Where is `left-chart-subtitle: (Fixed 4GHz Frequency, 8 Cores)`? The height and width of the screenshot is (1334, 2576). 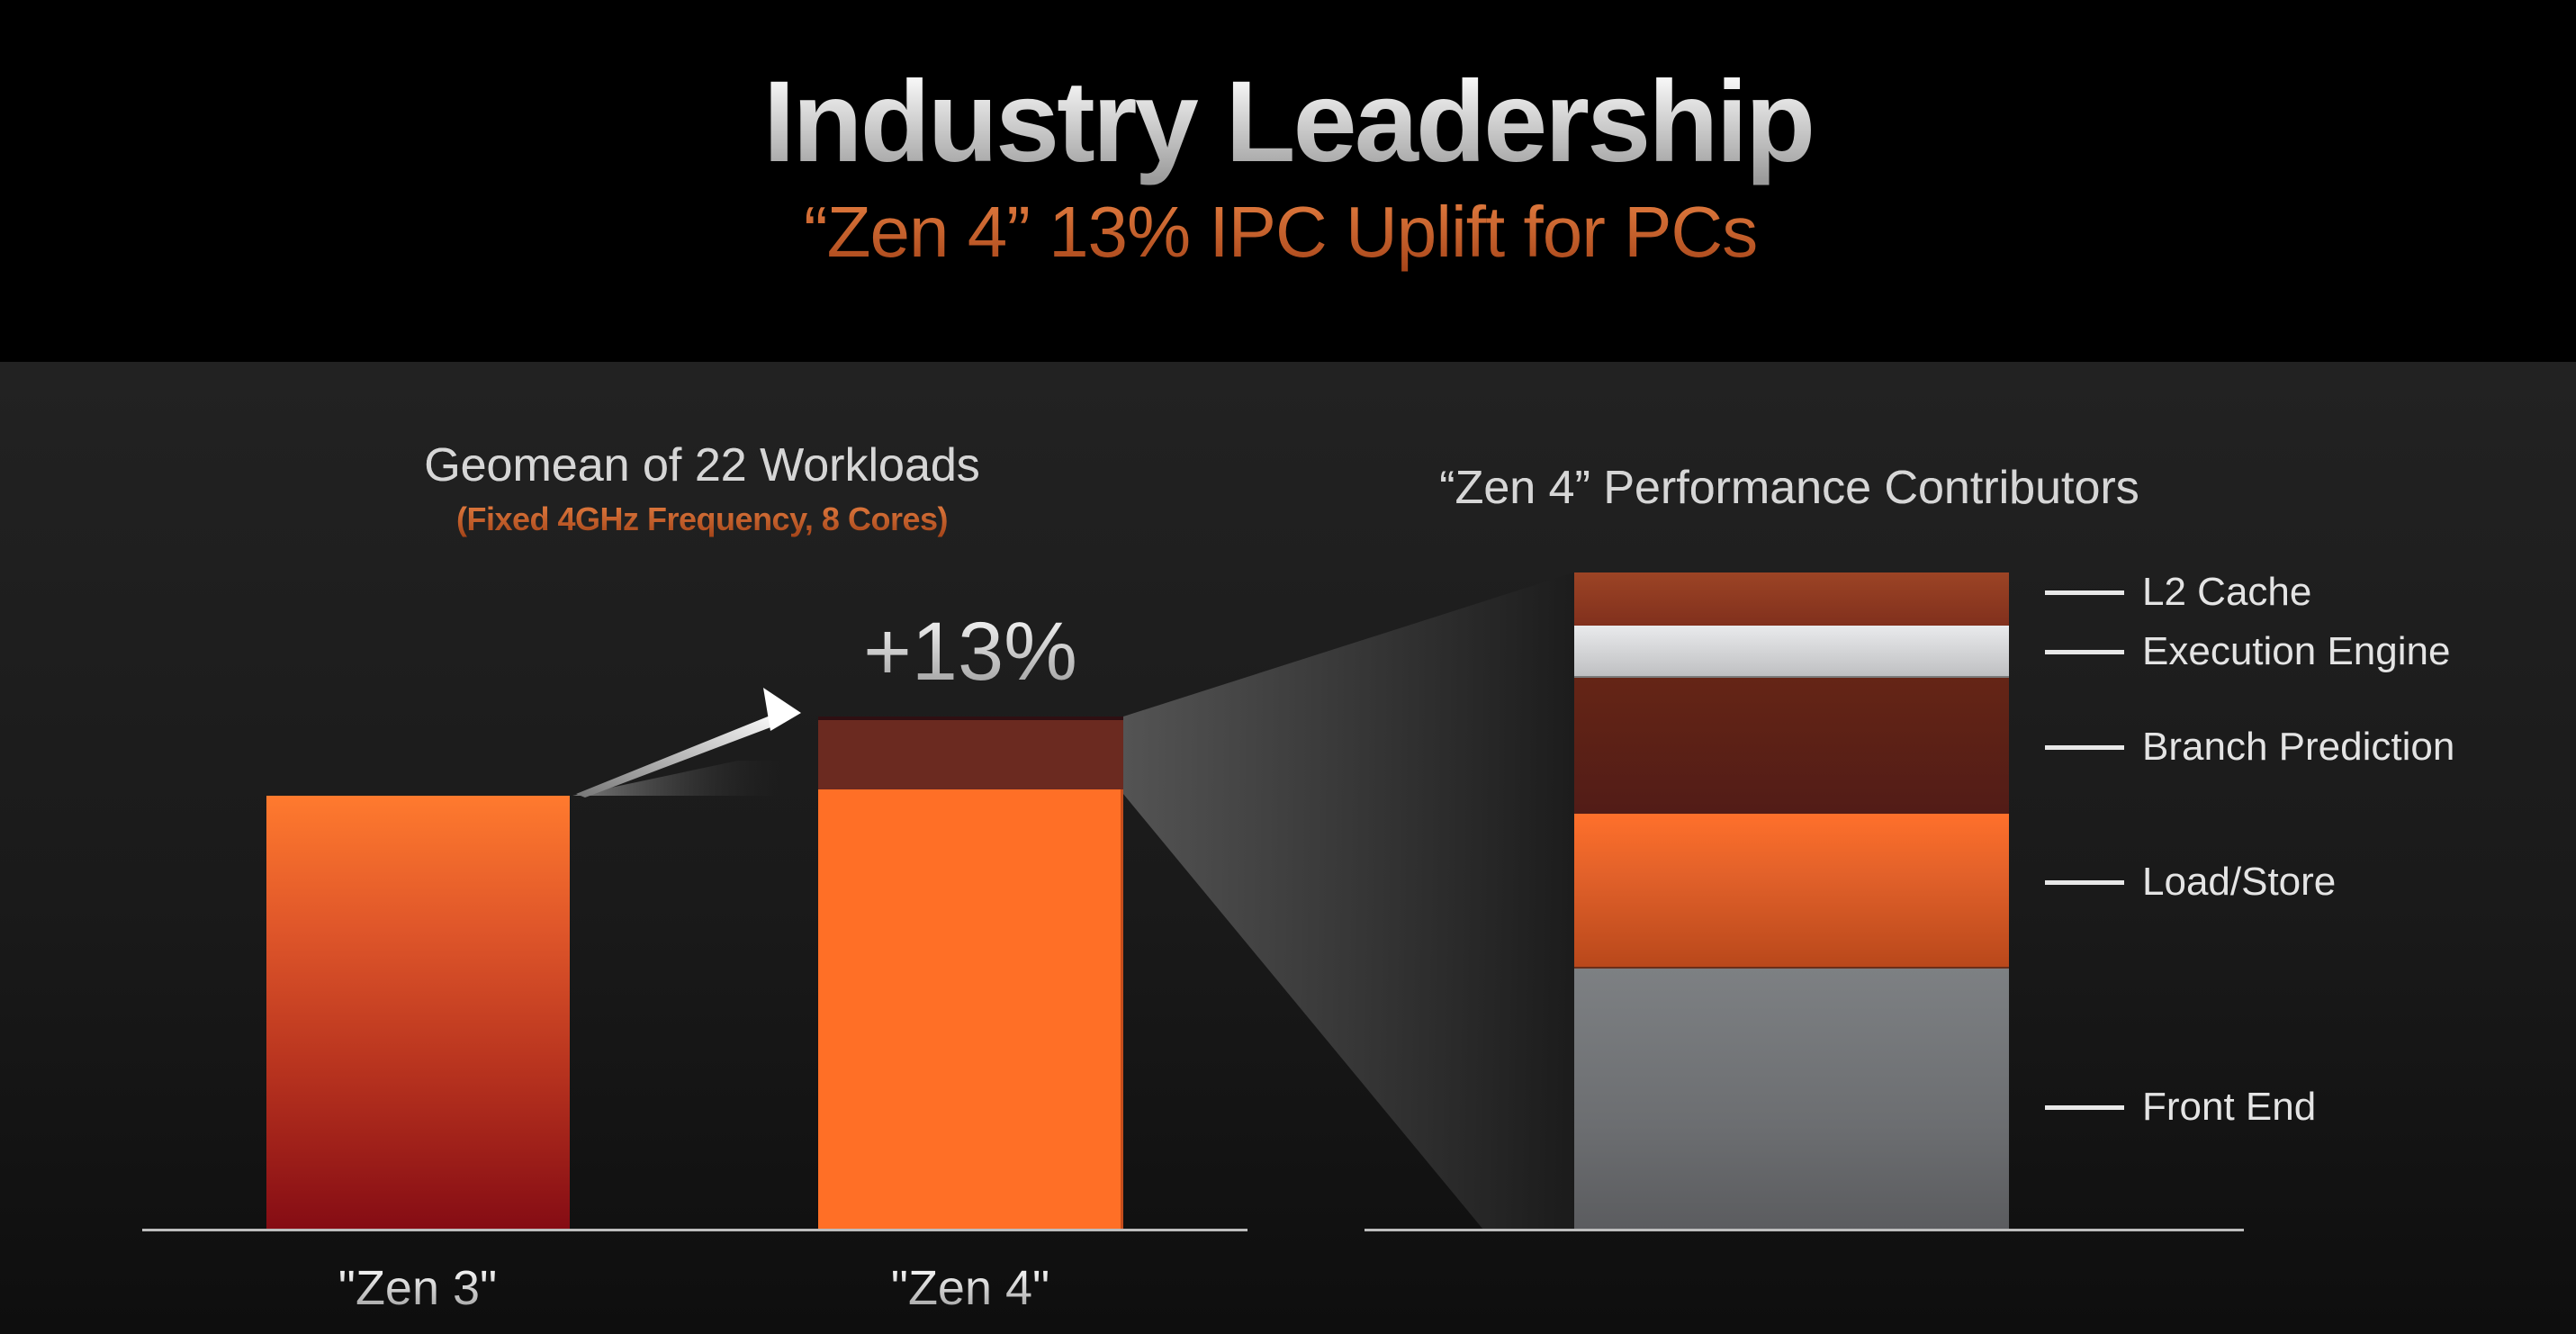
left-chart-subtitle: (Fixed 4GHz Frequency, 8 Cores) is located at coordinates (702, 519).